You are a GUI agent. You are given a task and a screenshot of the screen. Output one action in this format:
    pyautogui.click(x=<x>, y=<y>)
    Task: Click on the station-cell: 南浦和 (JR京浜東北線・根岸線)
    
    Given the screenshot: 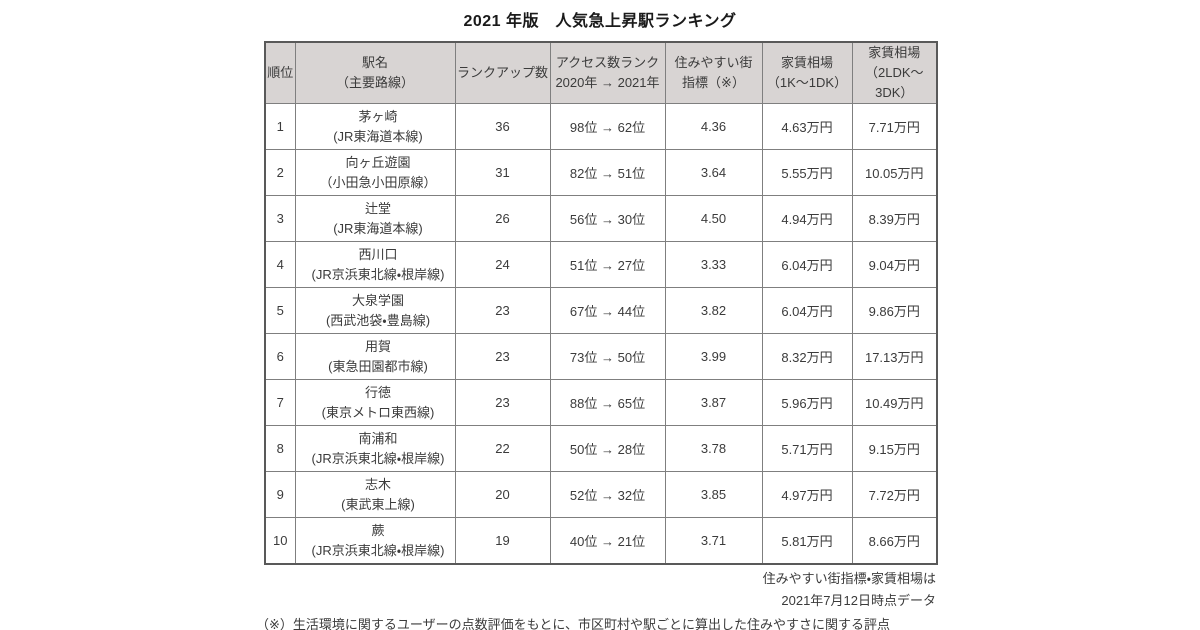 What is the action you would take?
    pyautogui.click(x=375, y=449)
    